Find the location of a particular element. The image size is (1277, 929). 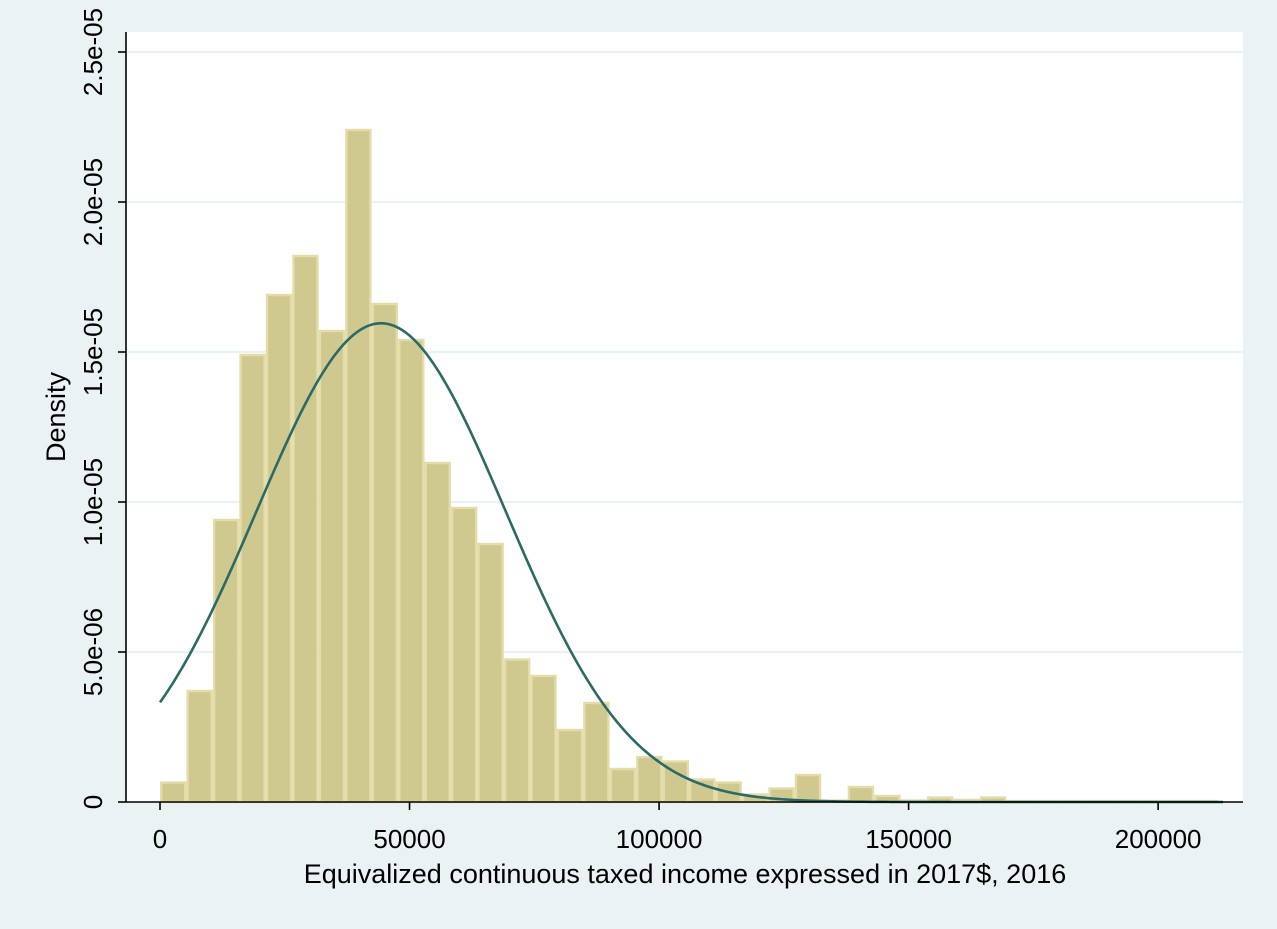

y-axis-title: Density is located at coordinates (56, 416).